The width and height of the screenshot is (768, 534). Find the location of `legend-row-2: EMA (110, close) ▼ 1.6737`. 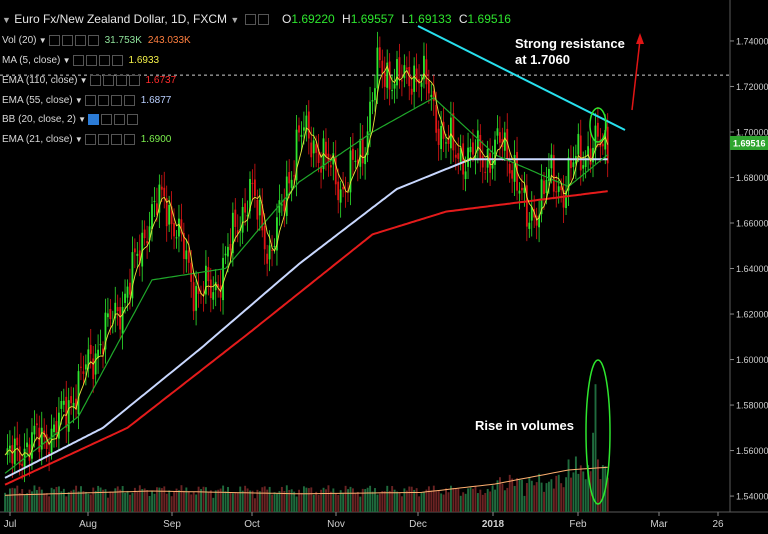

legend-row-2: EMA (110, close) ▼ 1.6737 is located at coordinates (89, 80).